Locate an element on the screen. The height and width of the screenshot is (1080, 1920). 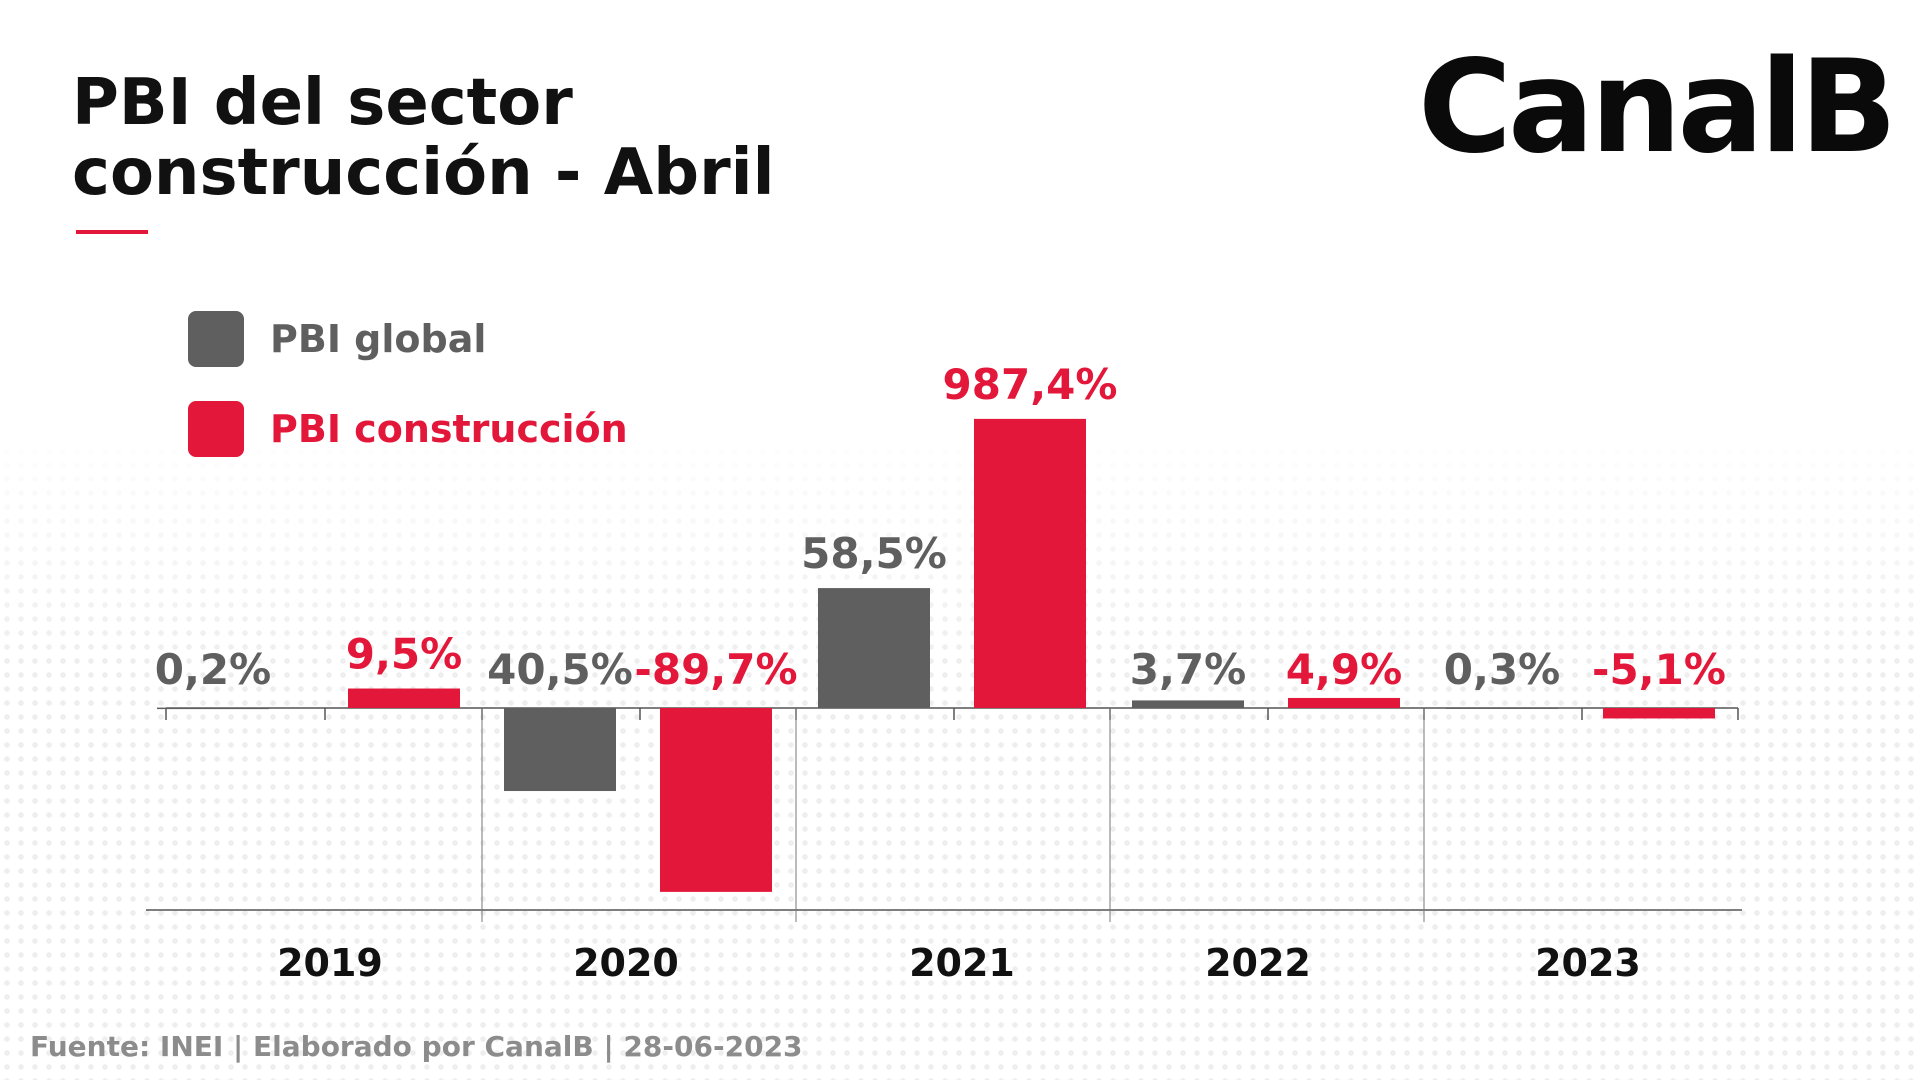
bar-pbi-global-2021 is located at coordinates (874, 648).